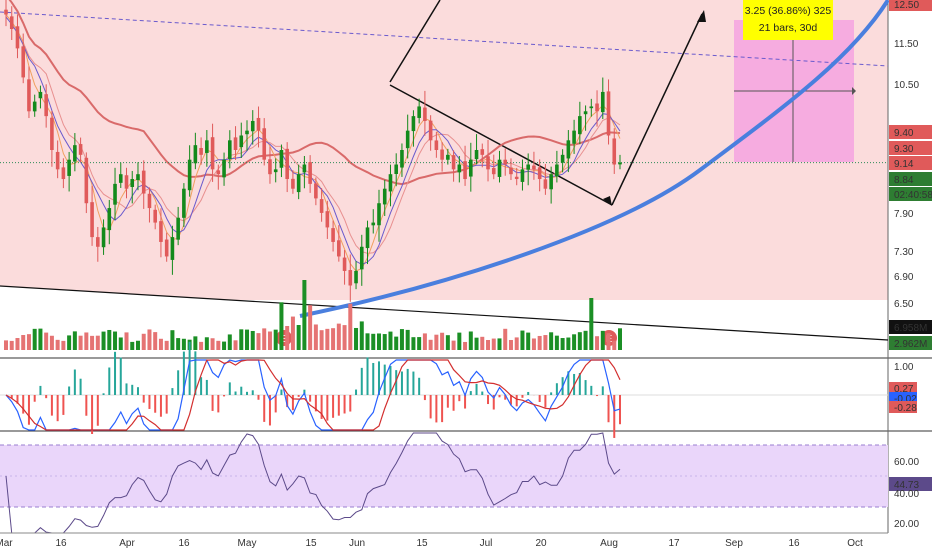  Describe the element at coordinates (904, 164) in the screenshot. I see `price-tick: 9.14` at that location.